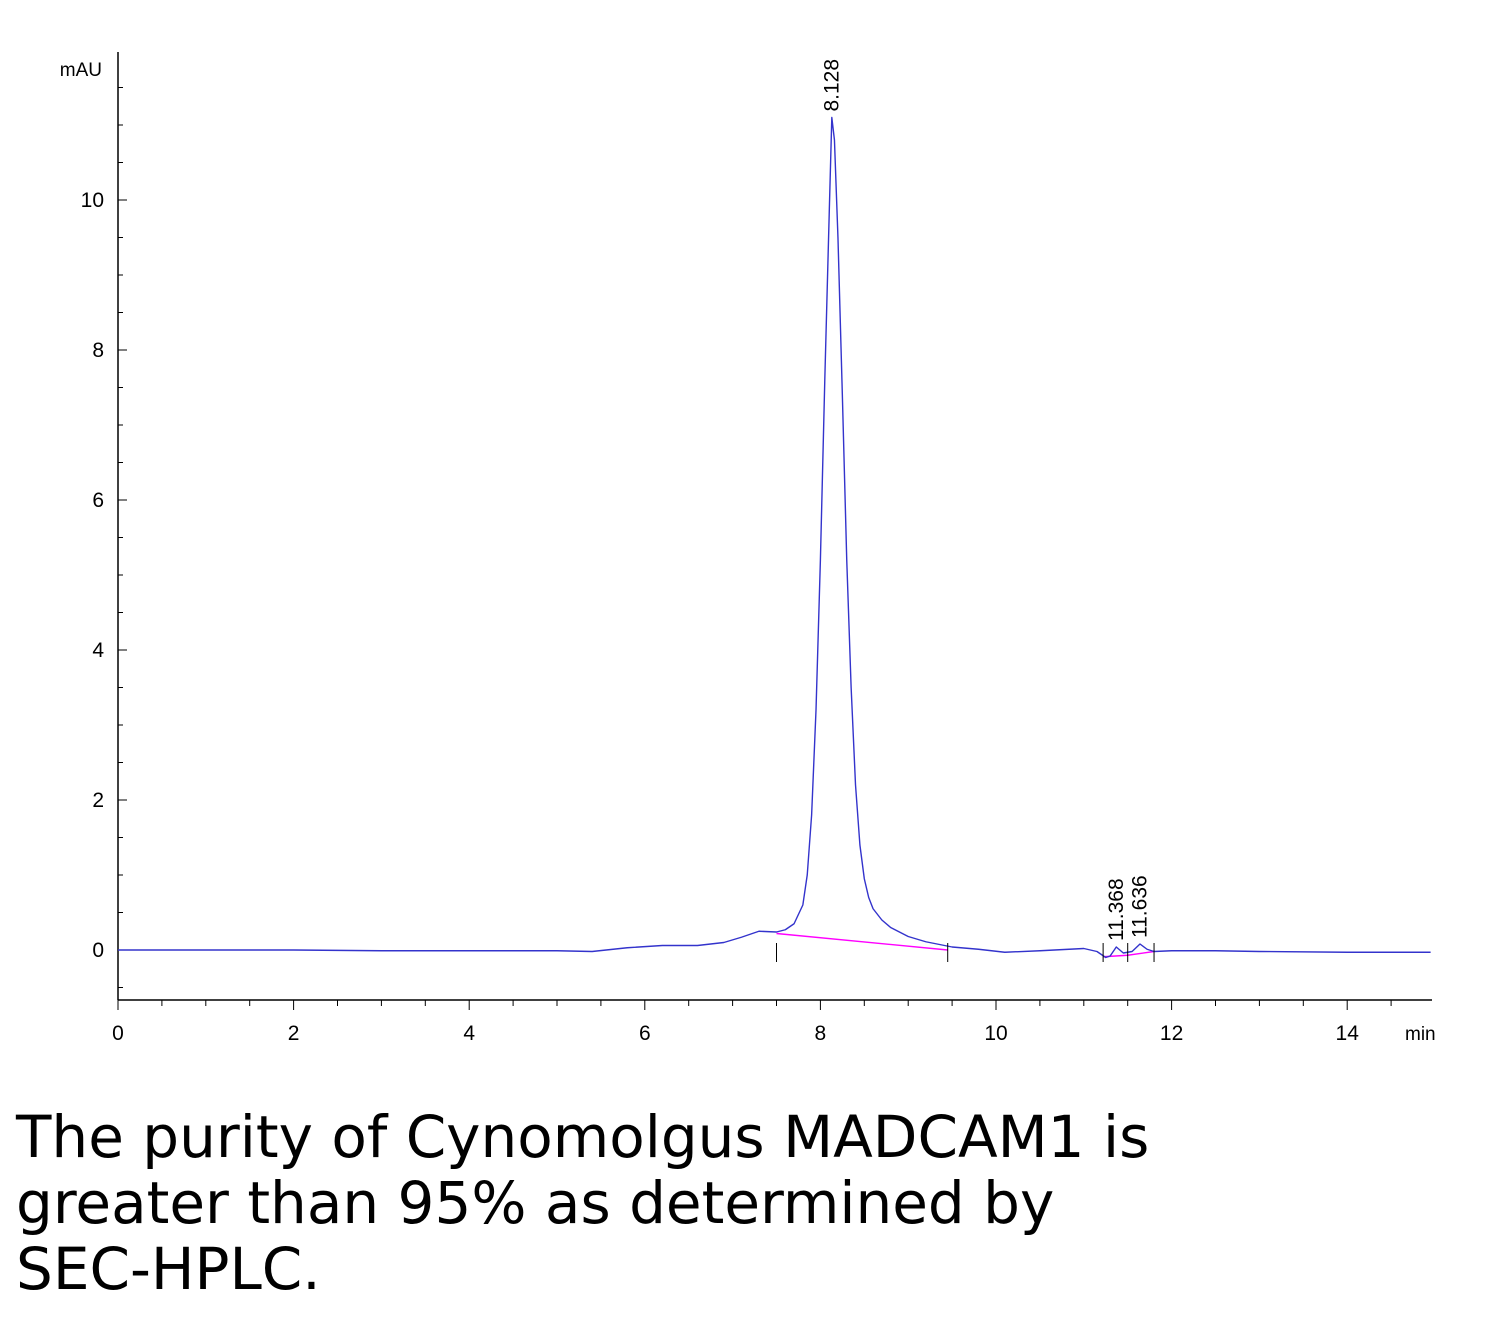  Describe the element at coordinates (986, 500) in the screenshot. I see `peak-labels: 8.128 11.368 11.636` at that location.